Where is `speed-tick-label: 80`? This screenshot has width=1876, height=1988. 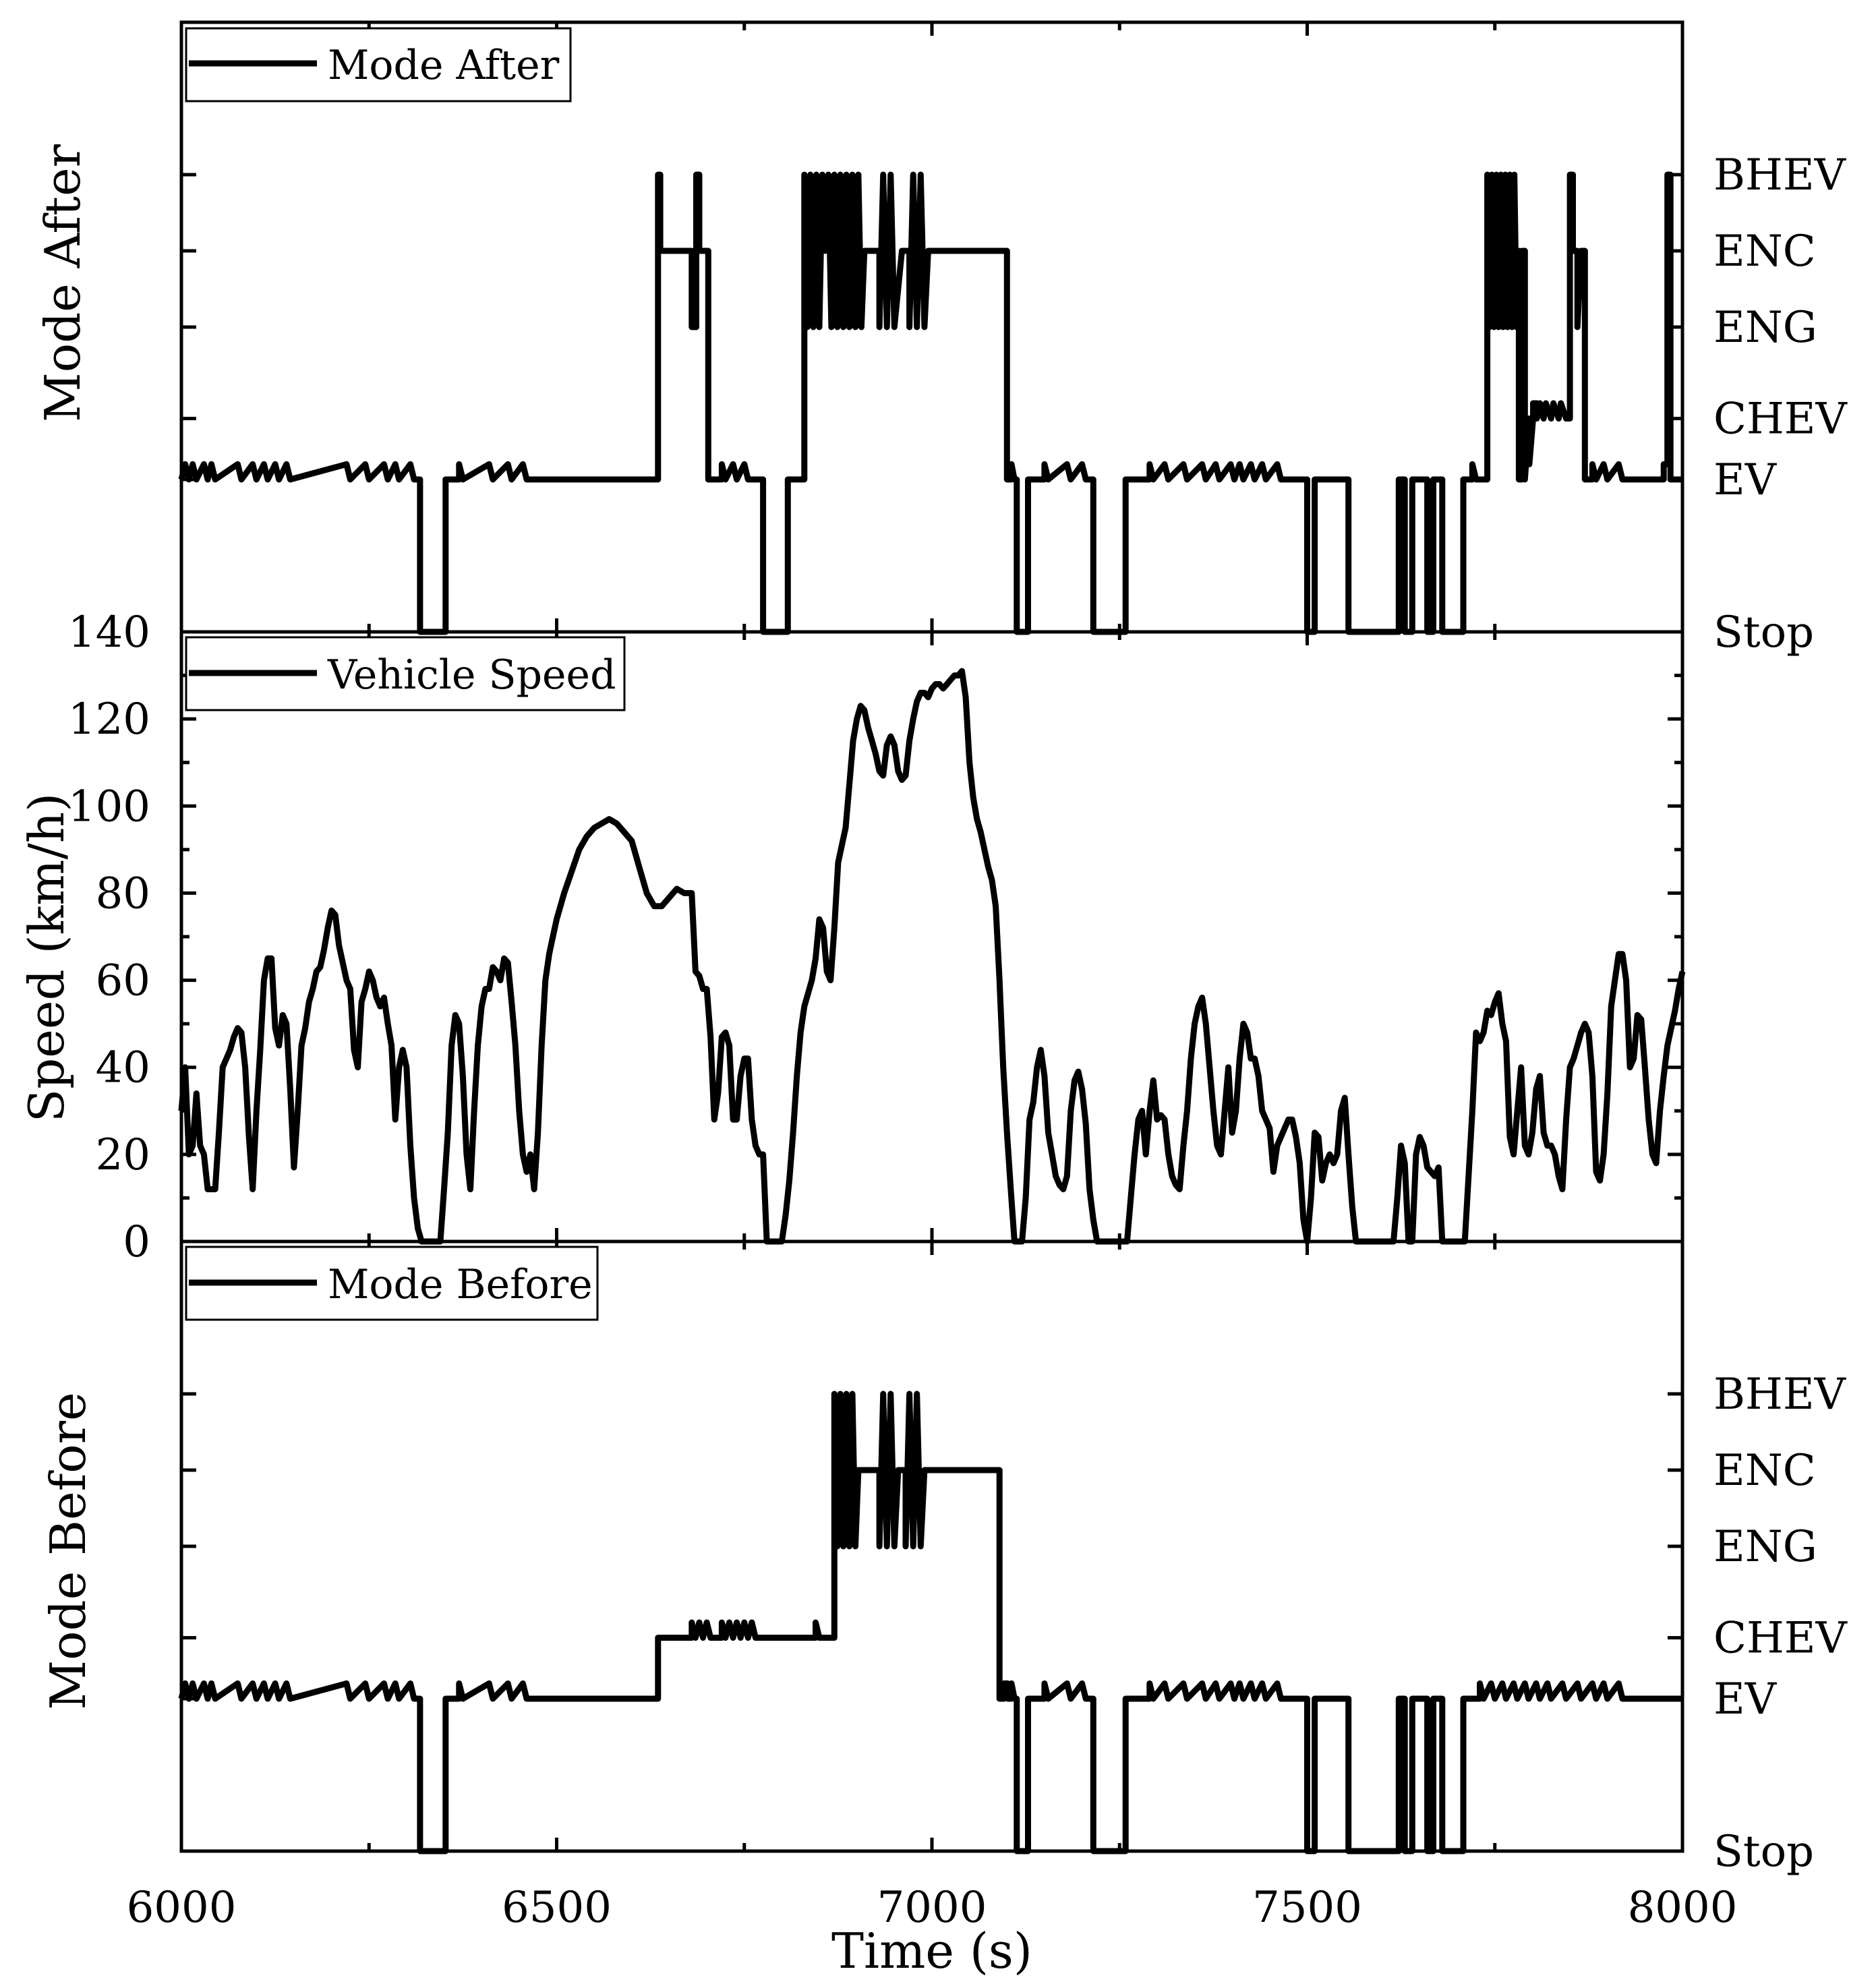
speed-tick-label: 80 is located at coordinates (123, 894).